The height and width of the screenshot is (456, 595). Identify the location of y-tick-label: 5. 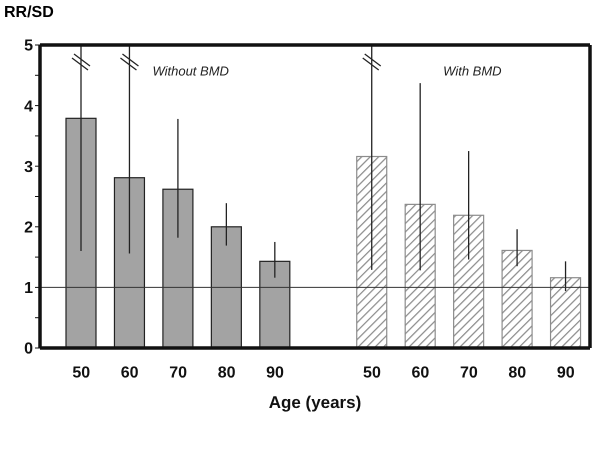
(29, 46).